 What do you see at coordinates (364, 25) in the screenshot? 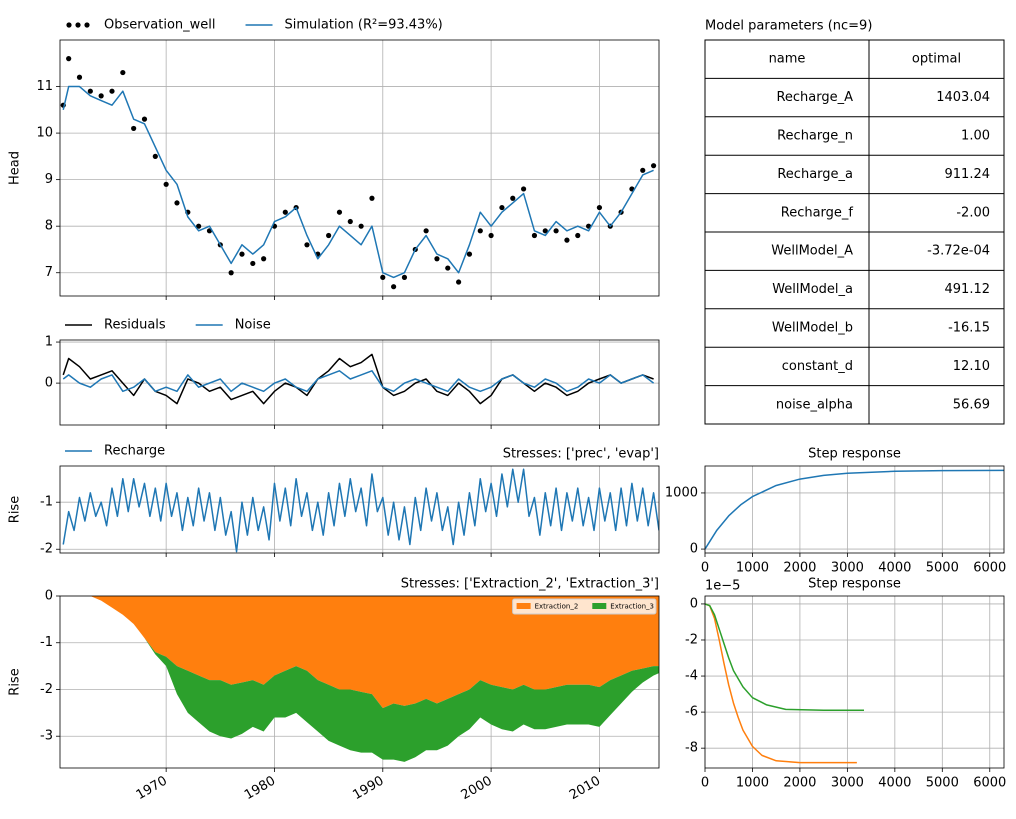
I see `legend-label: Simulation (R²=93.43%)` at bounding box center [364, 25].